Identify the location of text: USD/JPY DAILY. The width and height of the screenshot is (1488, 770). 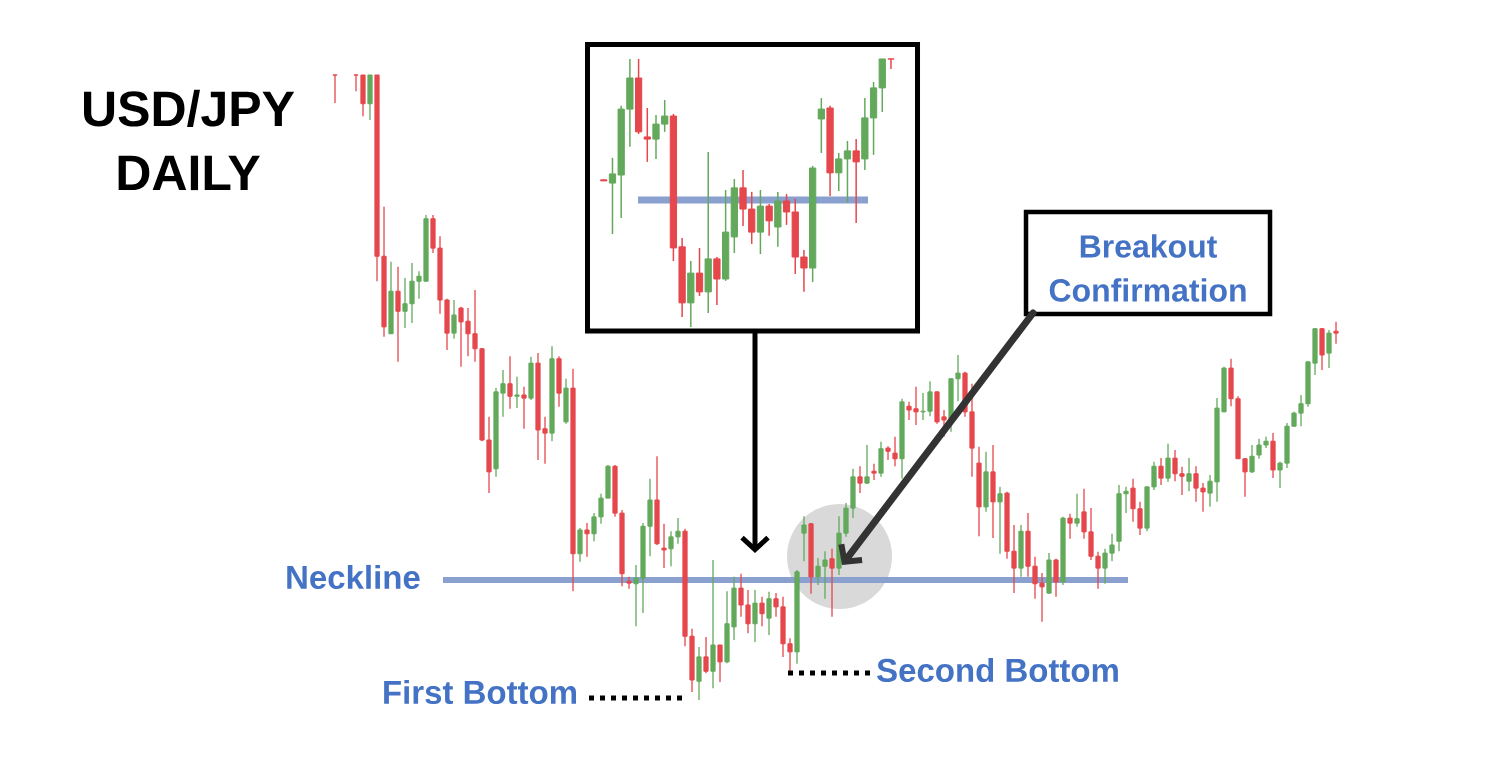
(189, 140).